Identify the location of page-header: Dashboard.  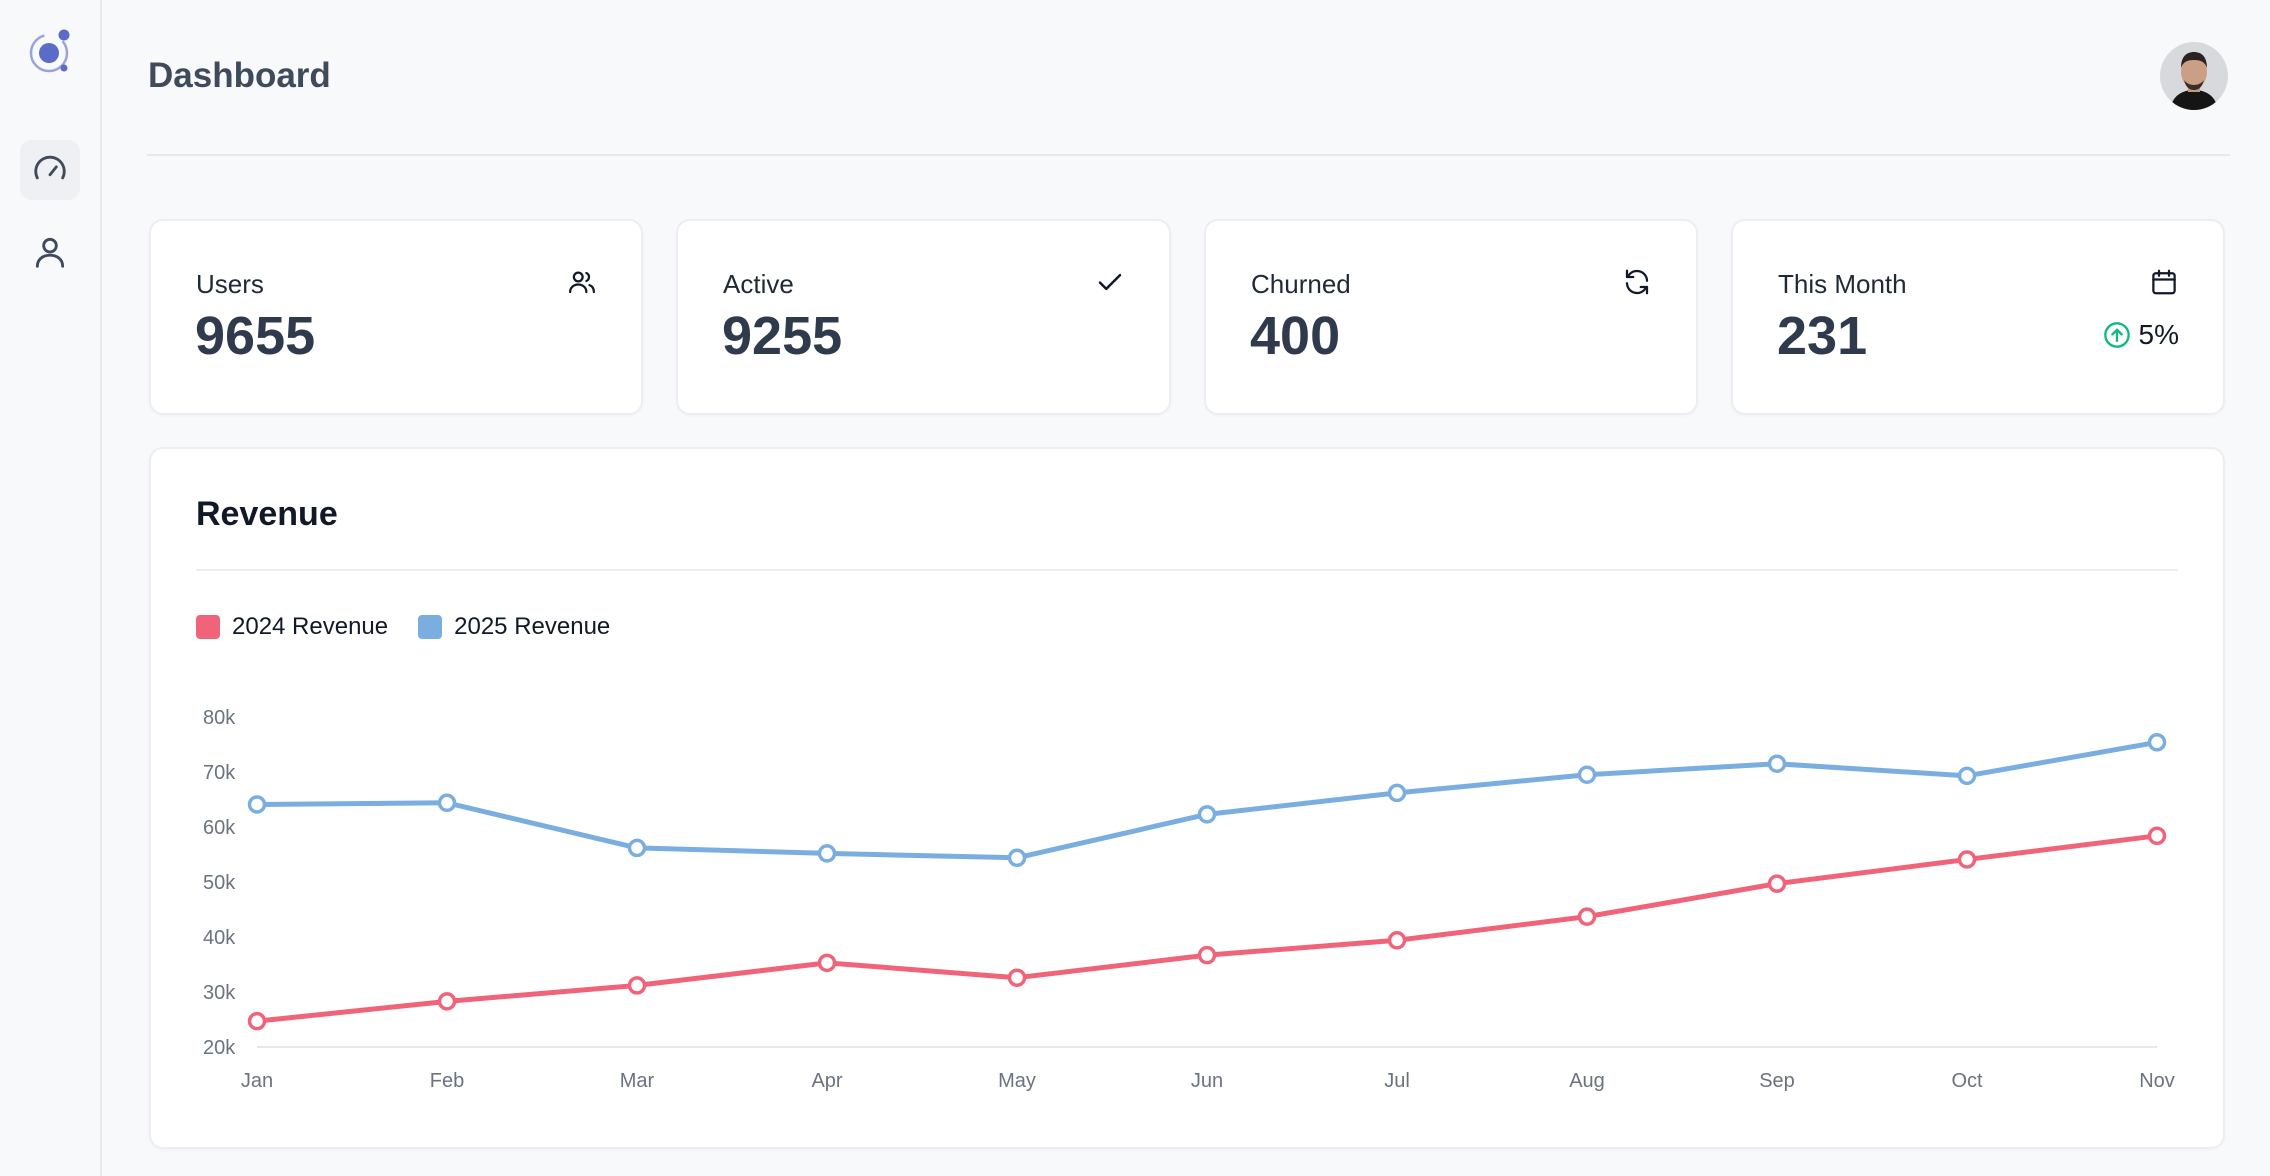
(1188, 78).